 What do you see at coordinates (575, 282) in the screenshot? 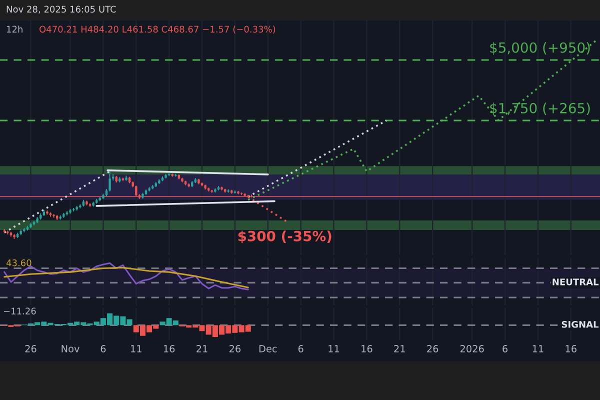
I see `ref-line-label: NEUTRAL` at bounding box center [575, 282].